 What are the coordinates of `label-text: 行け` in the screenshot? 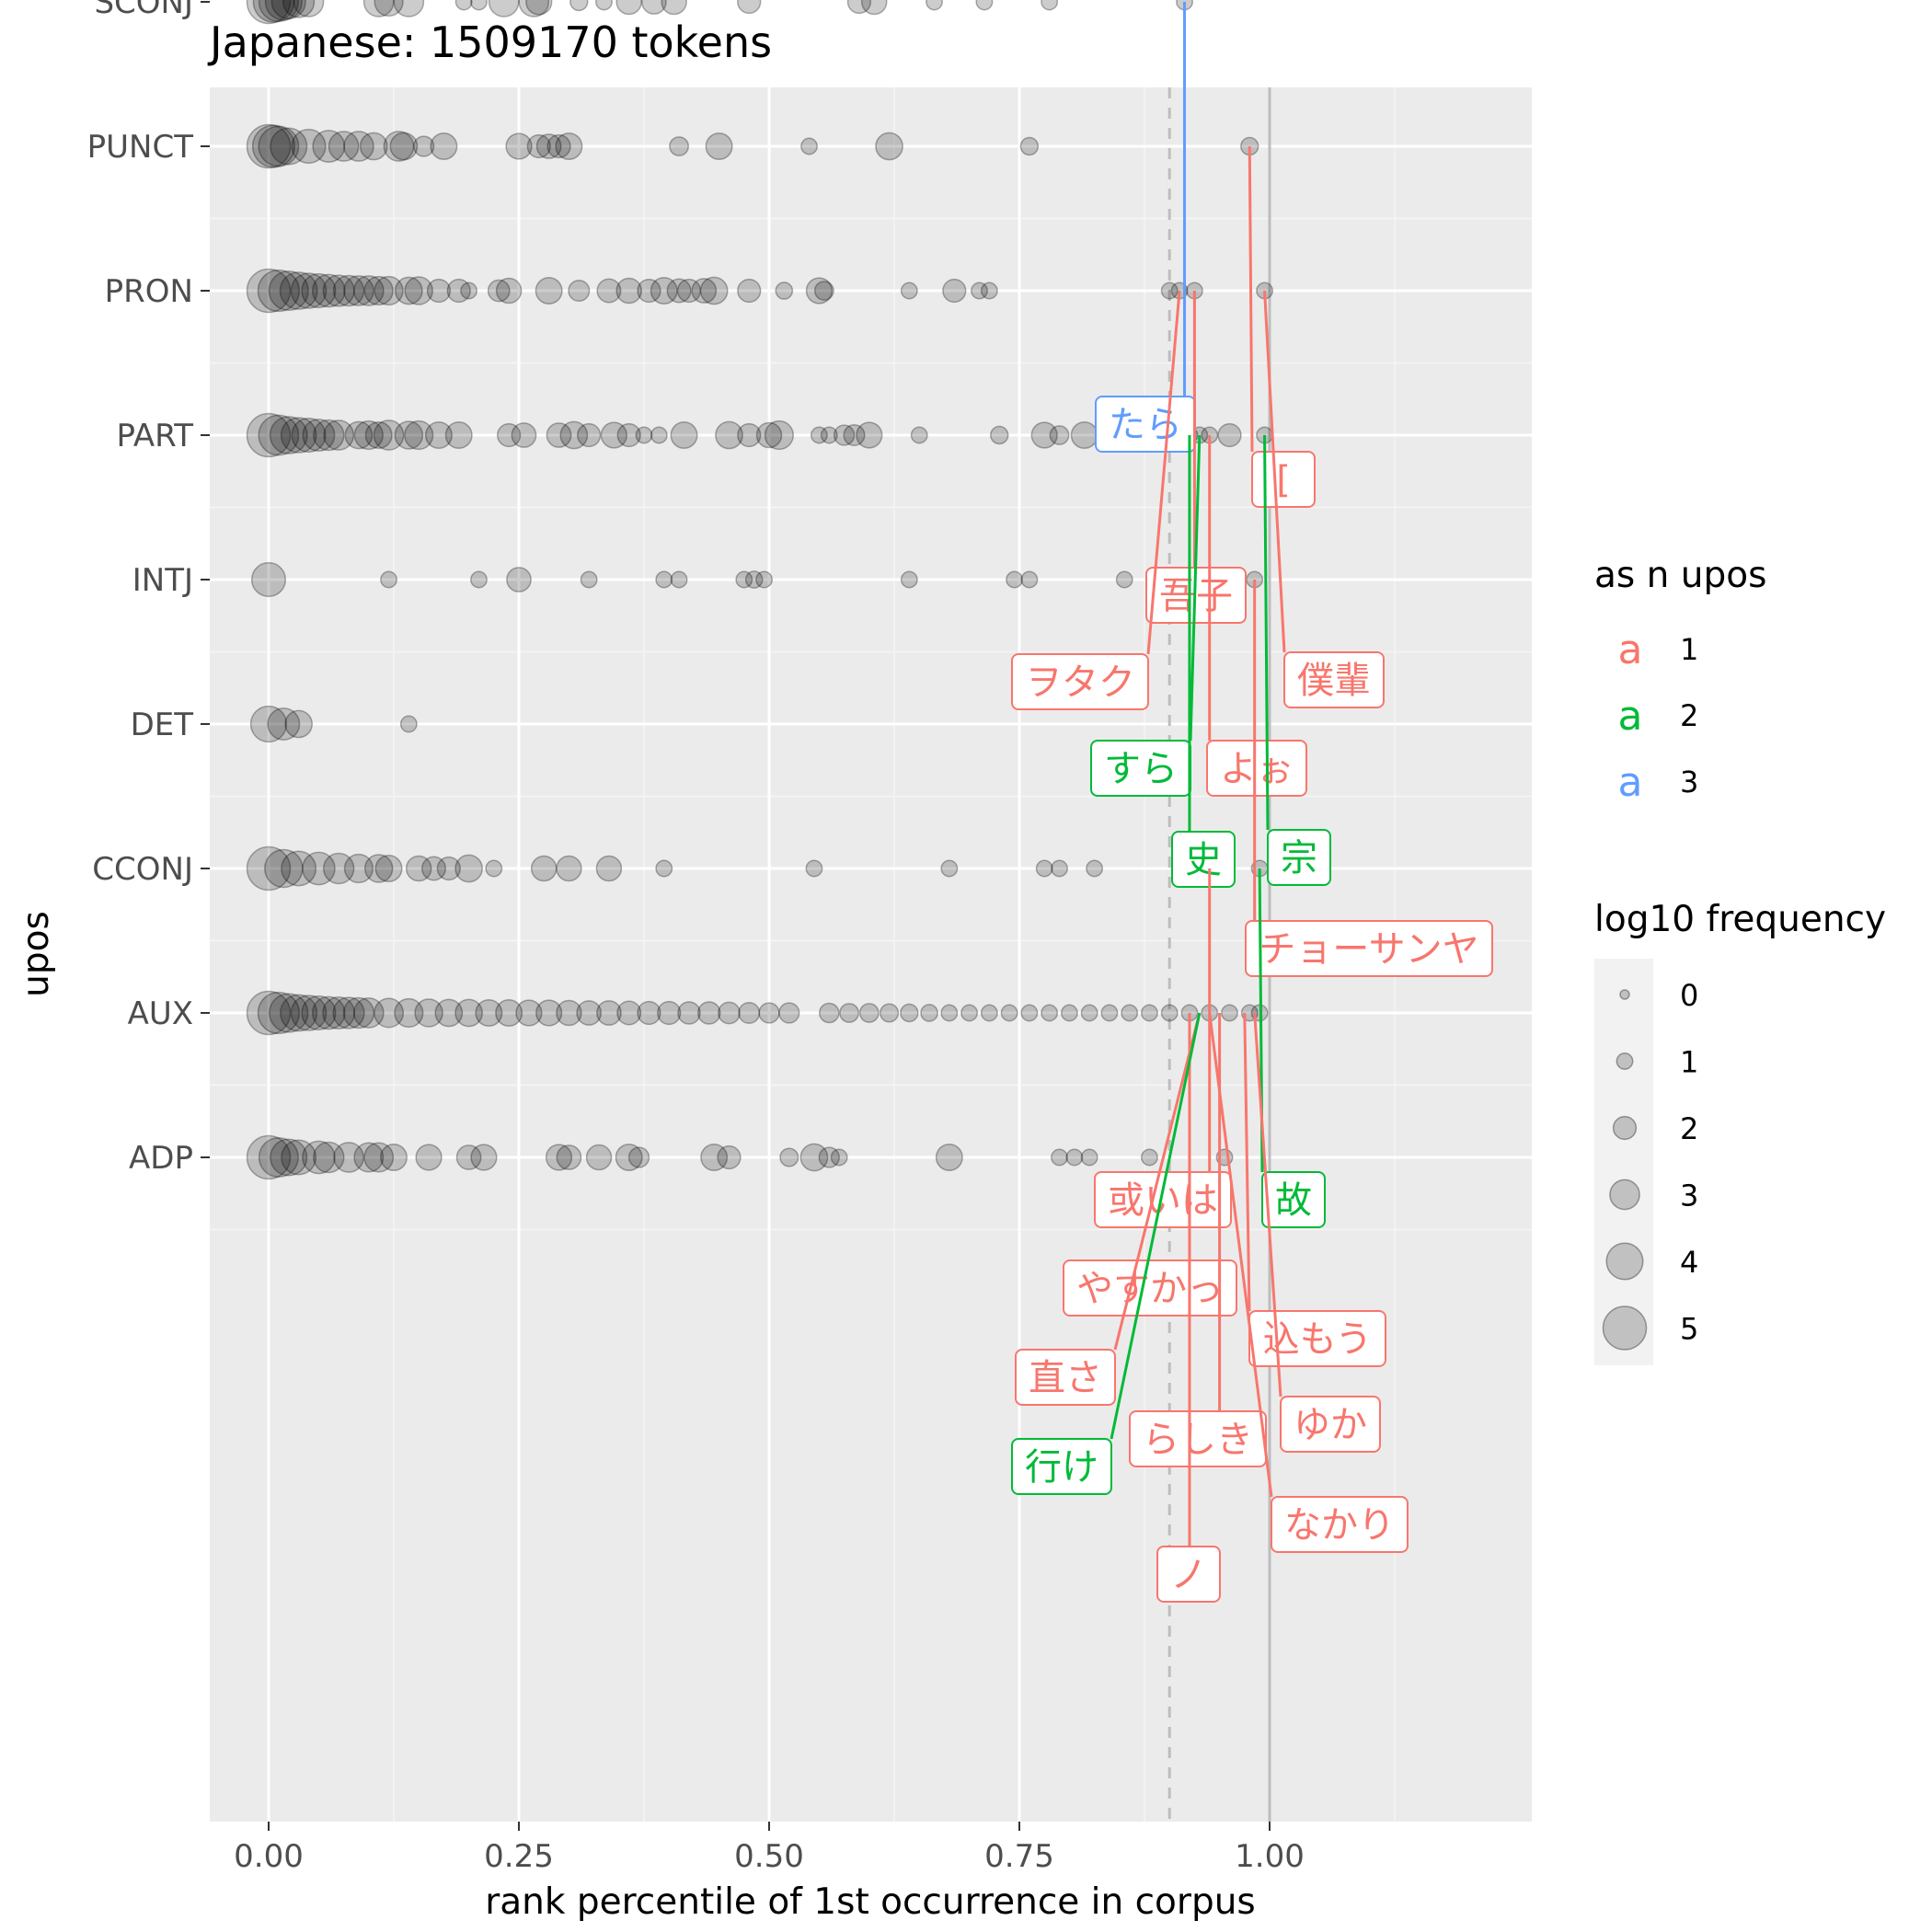 It's located at (1061, 1467).